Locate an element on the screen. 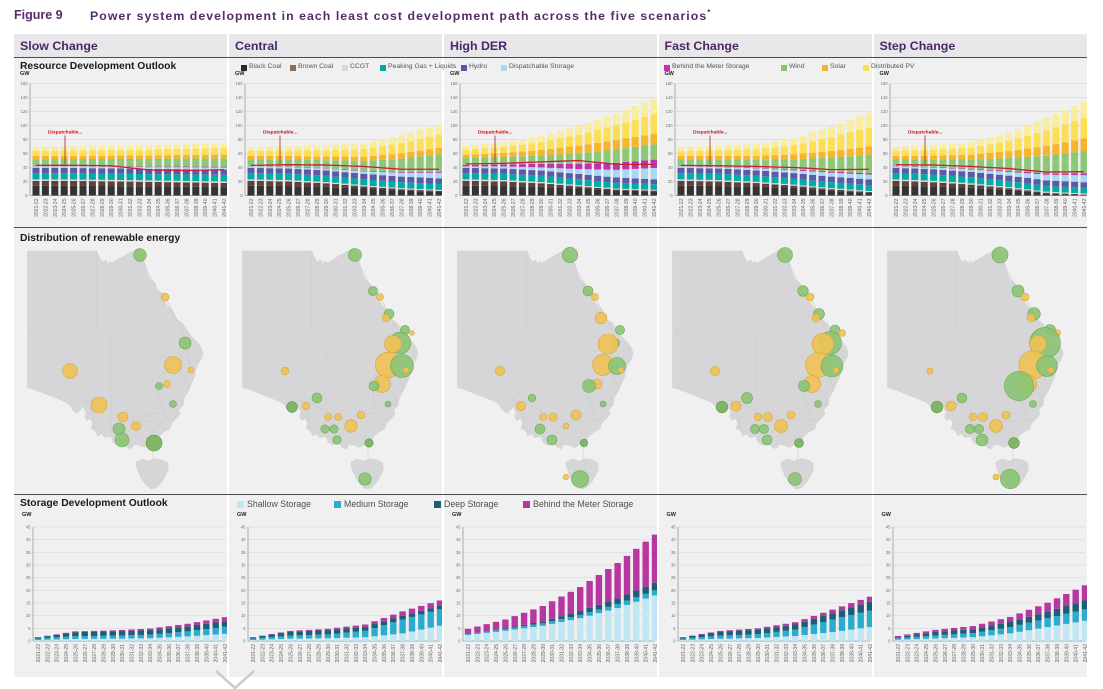 The width and height of the screenshot is (1103, 689). svg-text: 160 is located at coordinates (240, 83).